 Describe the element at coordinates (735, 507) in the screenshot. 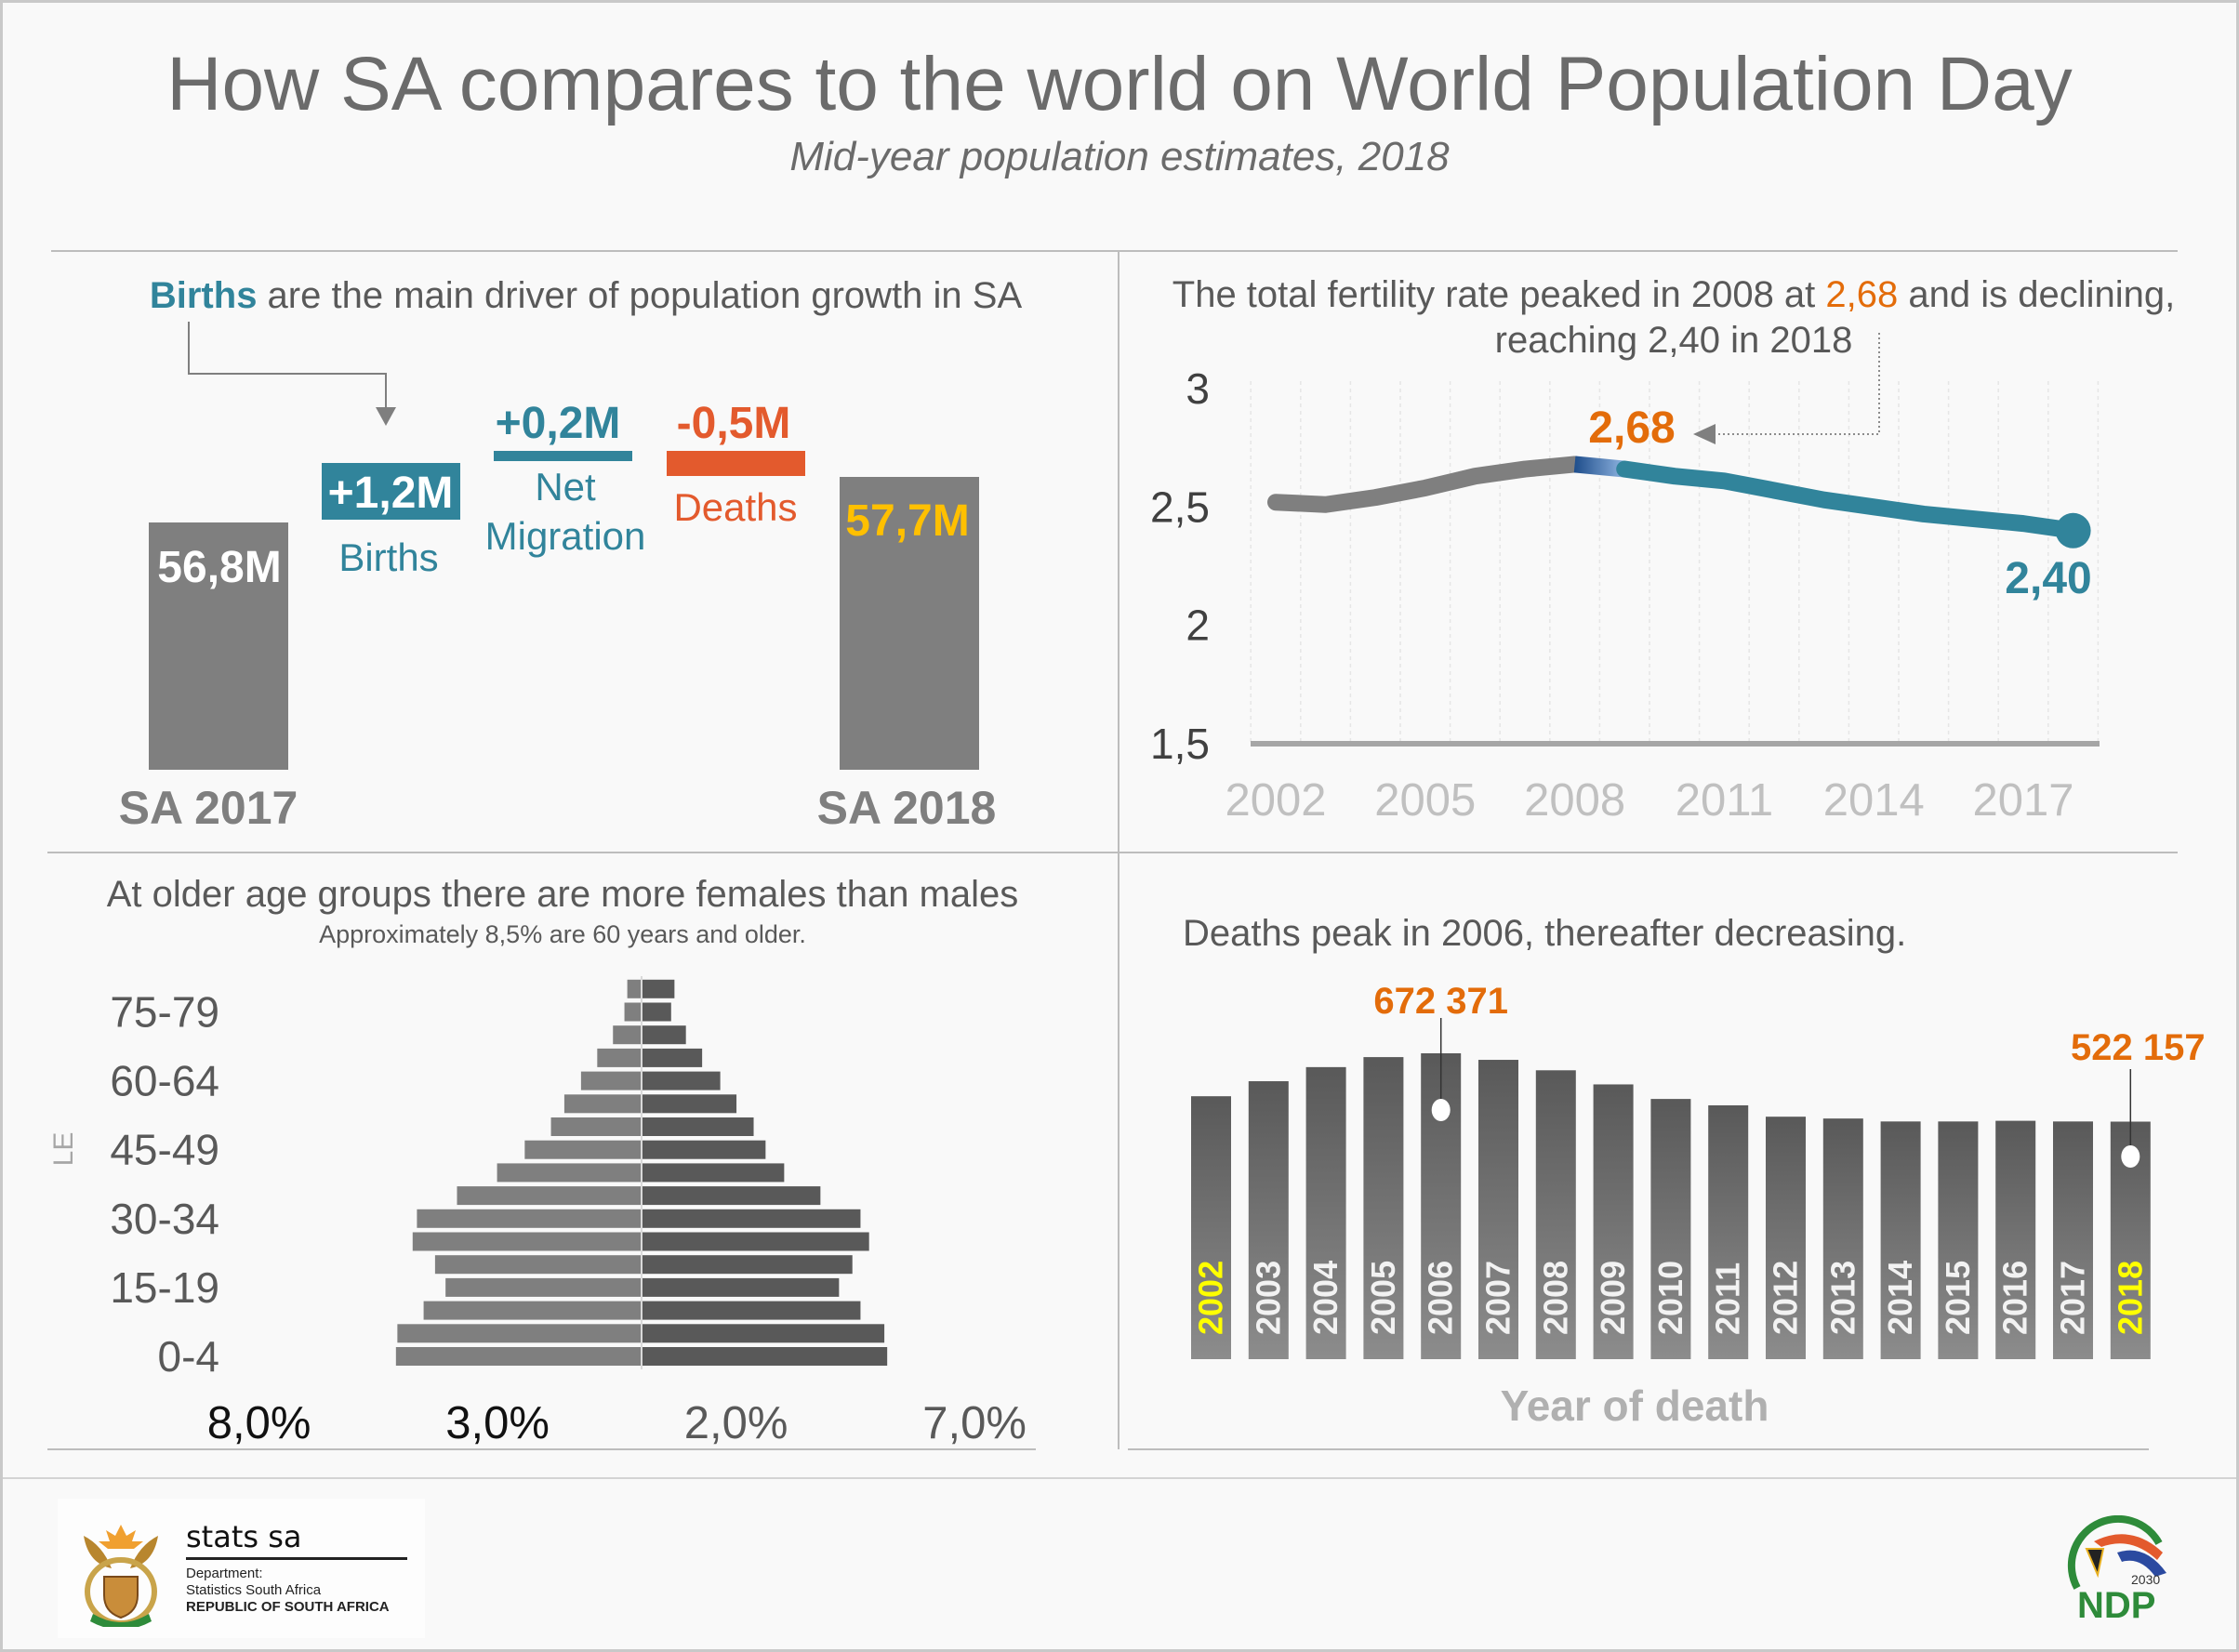

I see `deaths-label: Deaths` at that location.